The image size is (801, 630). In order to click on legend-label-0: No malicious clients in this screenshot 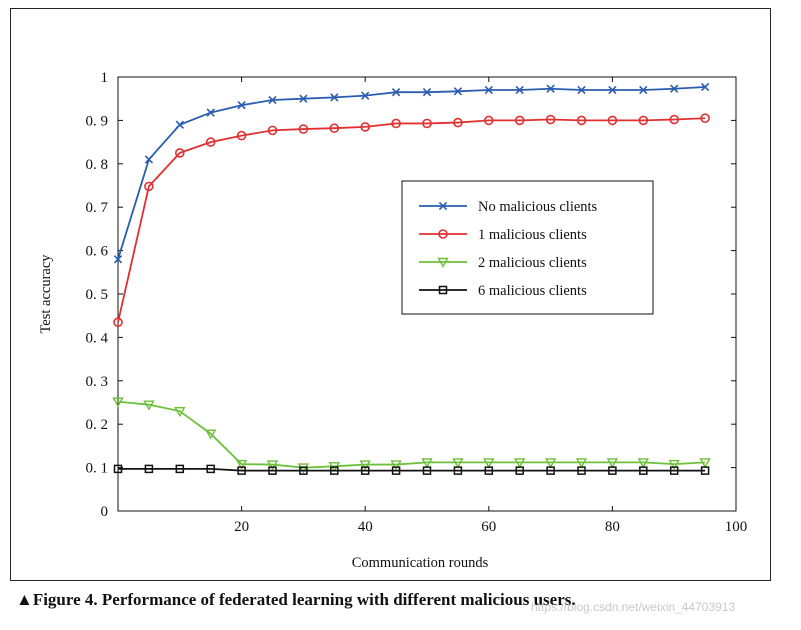, I will do `click(538, 207)`.